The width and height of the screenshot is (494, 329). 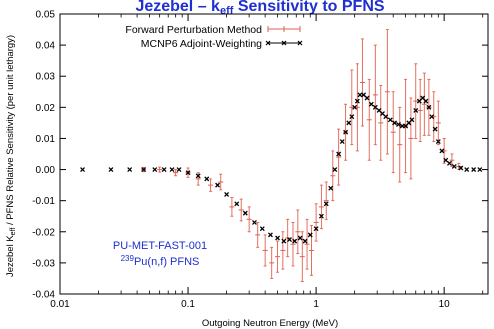 I want to click on y-tick-label: 0.04, so click(x=46, y=46).